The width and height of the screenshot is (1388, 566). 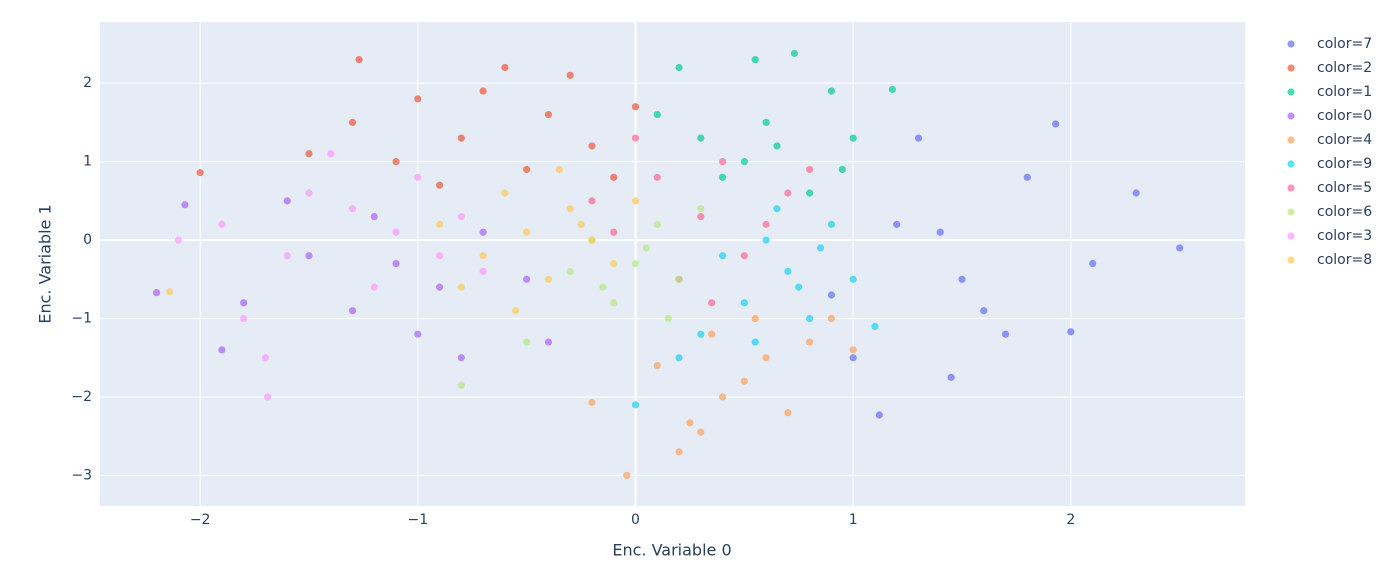 I want to click on x-axis-title: Enc. Variable 0, so click(x=671, y=550).